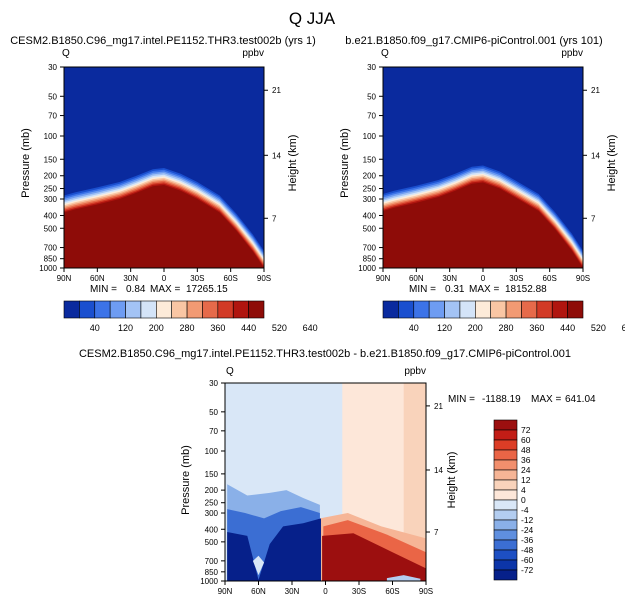 This screenshot has width=625, height=603. I want to click on colorbar-label: 640, so click(623, 328).